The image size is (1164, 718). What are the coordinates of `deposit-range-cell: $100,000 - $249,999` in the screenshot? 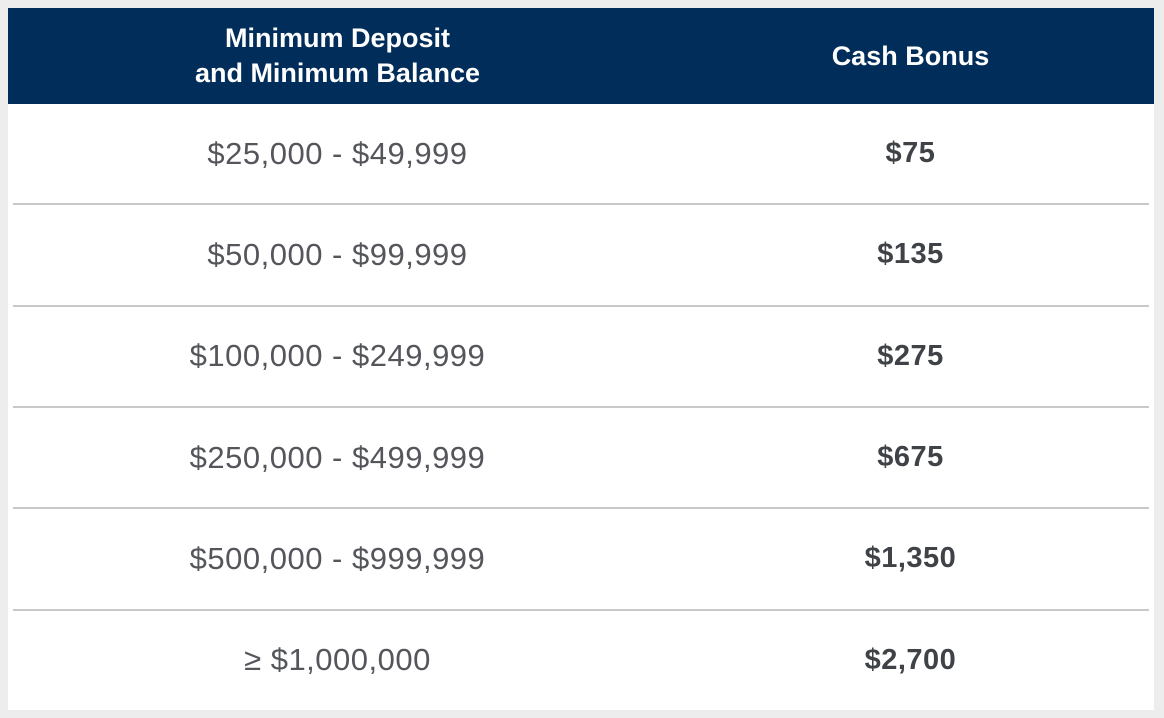 It's located at (337, 356).